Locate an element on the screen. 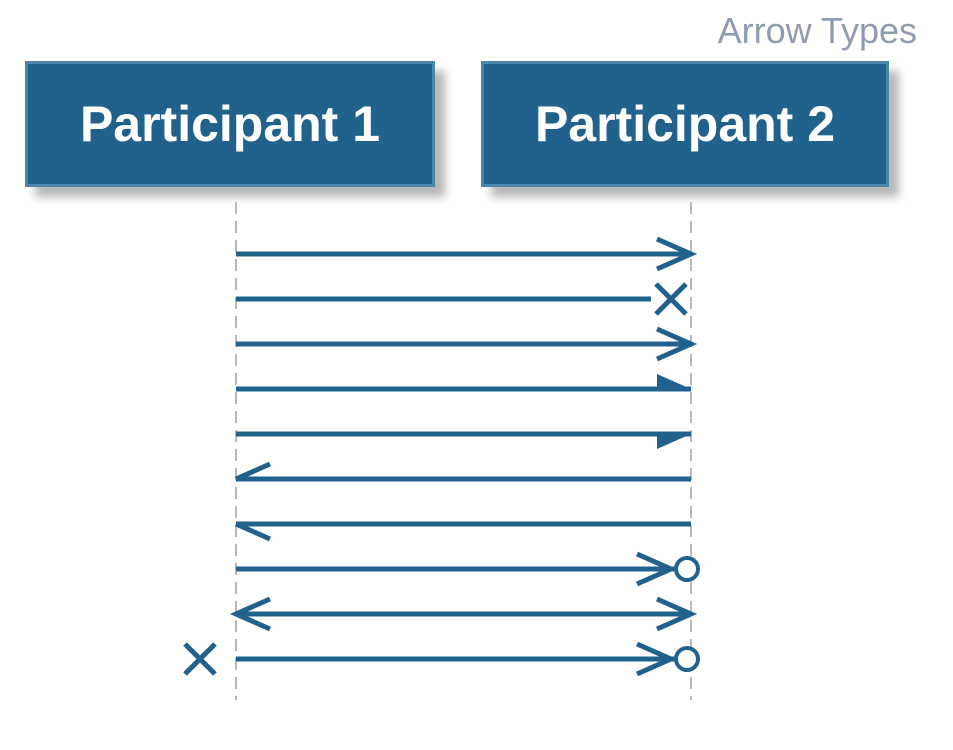  arrowhead-cross-start is located at coordinates (200, 659).